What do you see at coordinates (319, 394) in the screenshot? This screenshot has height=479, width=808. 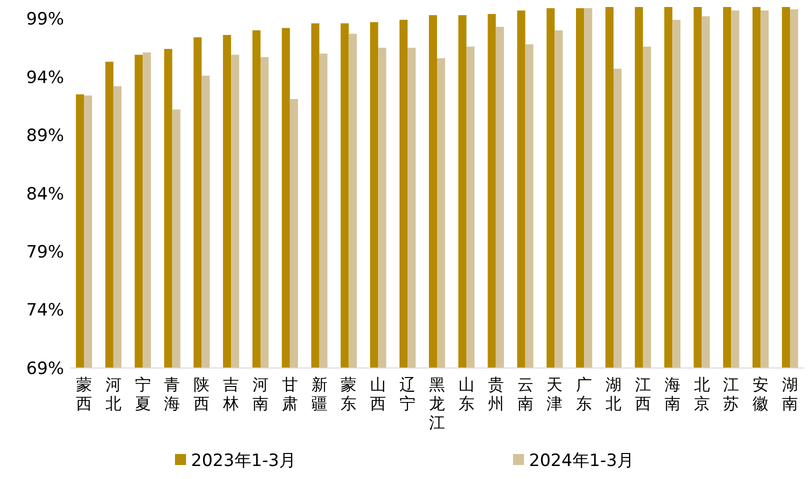 I see `x-tick-label: 新疆` at bounding box center [319, 394].